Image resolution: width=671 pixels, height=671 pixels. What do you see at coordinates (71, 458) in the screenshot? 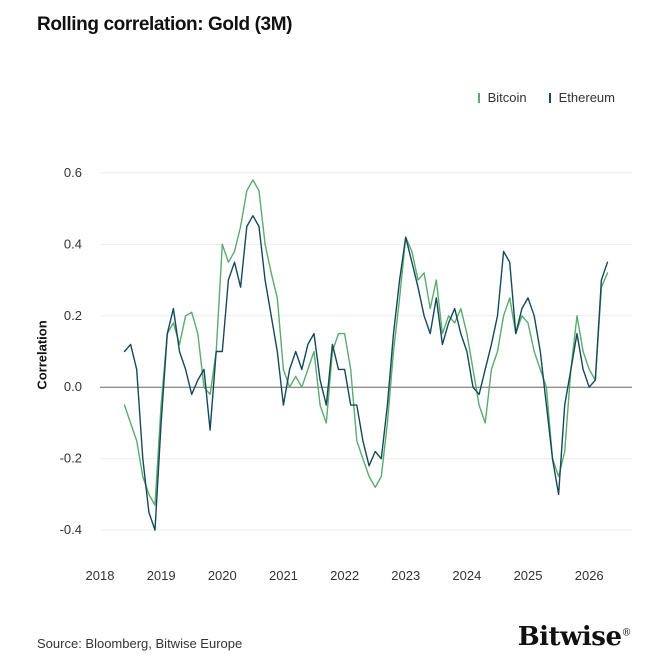
I see `y-tick-label-4: -0.2` at bounding box center [71, 458].